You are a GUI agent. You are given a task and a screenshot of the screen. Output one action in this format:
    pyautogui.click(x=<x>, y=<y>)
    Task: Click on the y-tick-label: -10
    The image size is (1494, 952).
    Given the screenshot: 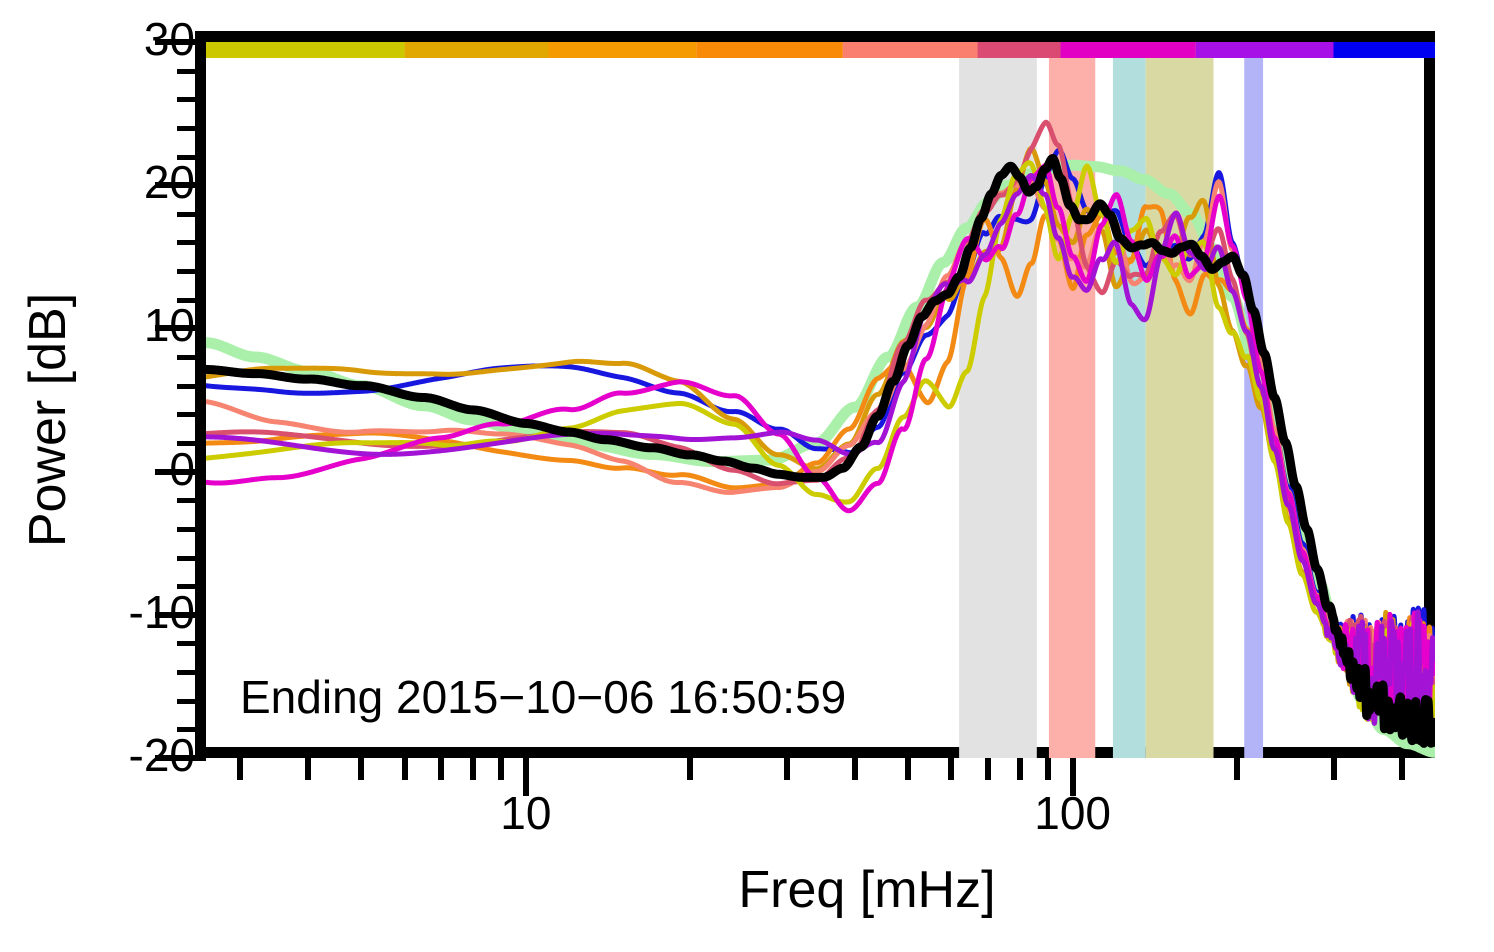 What is the action you would take?
    pyautogui.click(x=161, y=611)
    